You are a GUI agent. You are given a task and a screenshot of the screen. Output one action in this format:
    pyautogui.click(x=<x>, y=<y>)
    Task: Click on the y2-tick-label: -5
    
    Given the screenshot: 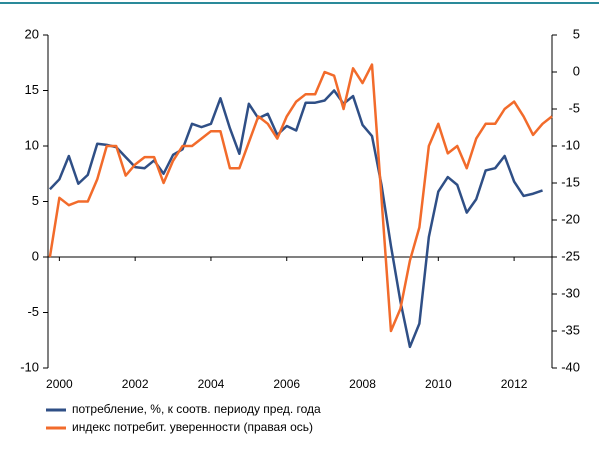 What is the action you would take?
    pyautogui.click(x=574, y=107)
    